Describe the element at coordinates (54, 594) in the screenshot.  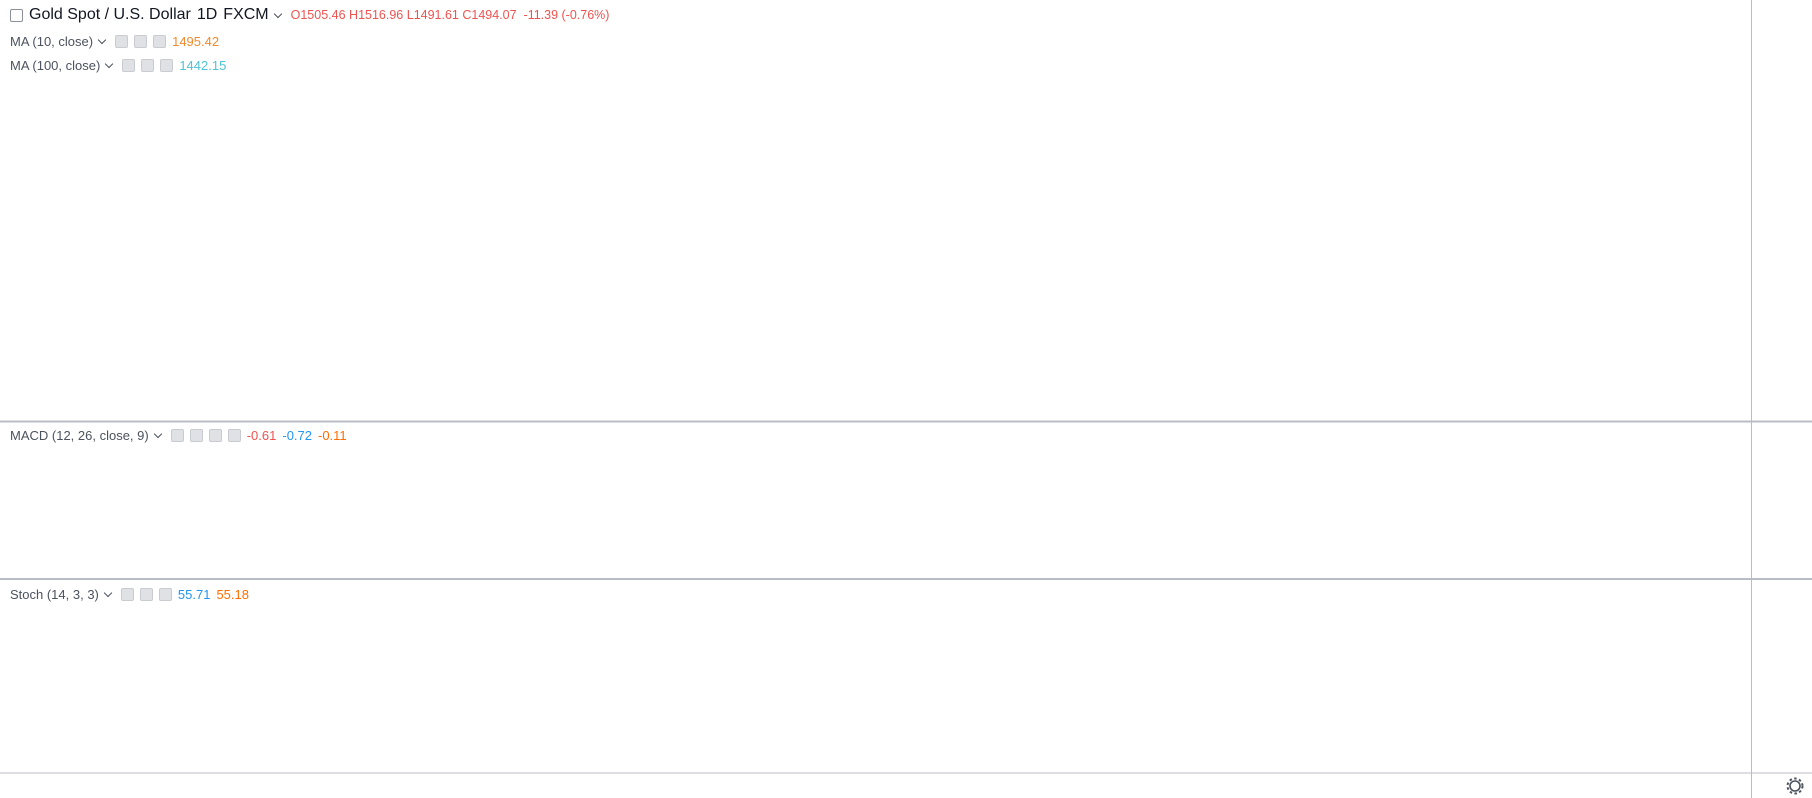
I see `legend-name: Stoch (14, 3, 3)` at that location.